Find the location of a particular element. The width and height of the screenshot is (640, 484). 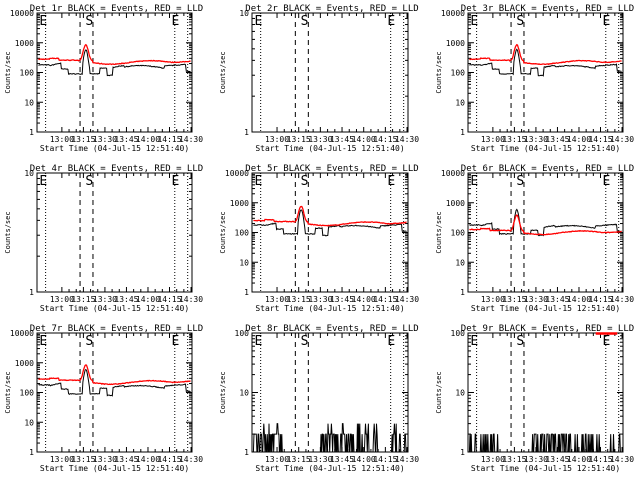

chart-title: Det 1r BLACK = Events, RED = LLD is located at coordinates (116, 9).